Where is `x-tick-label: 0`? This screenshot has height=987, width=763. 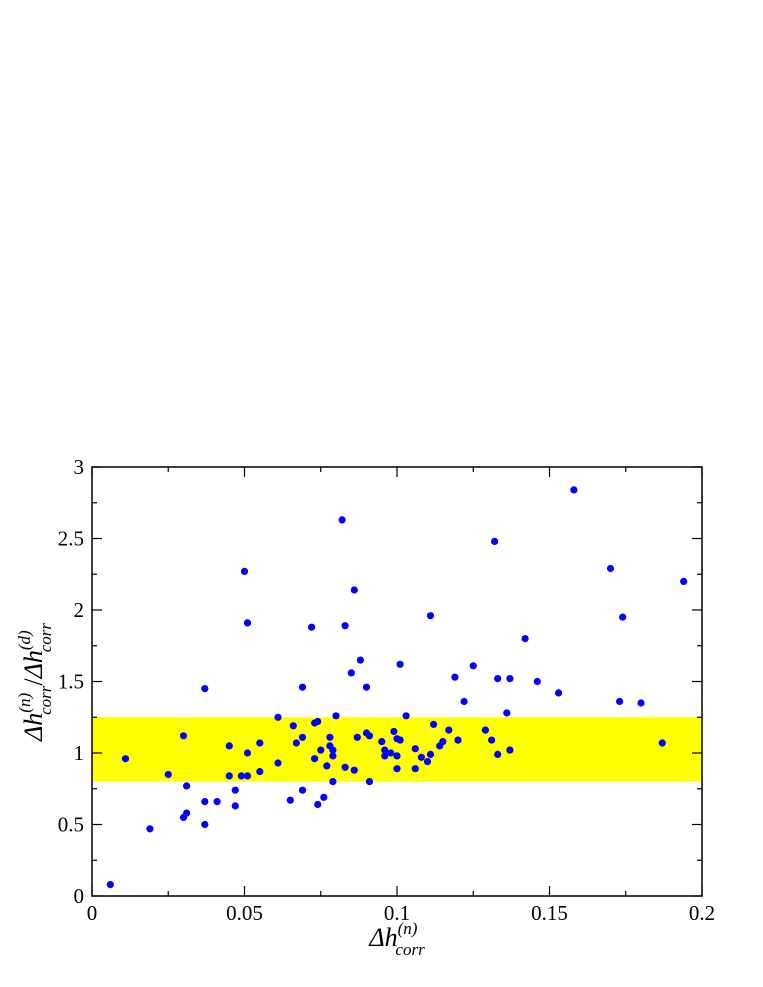 x-tick-label: 0 is located at coordinates (92, 913).